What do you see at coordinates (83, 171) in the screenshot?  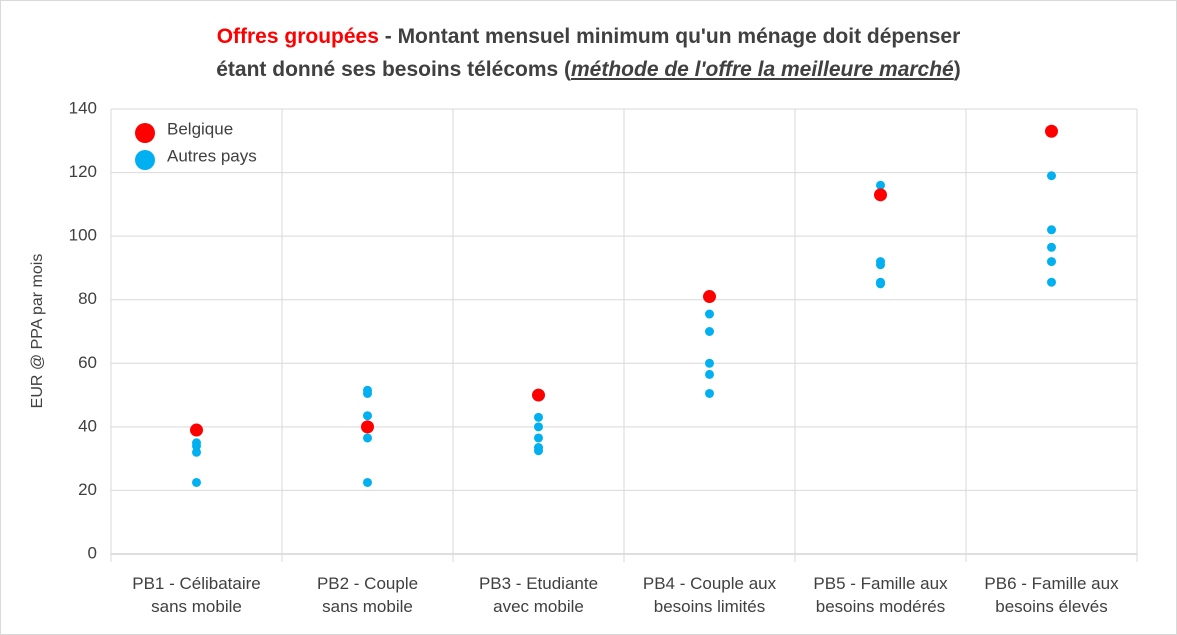 I see `y-tick-label: 120` at bounding box center [83, 171].